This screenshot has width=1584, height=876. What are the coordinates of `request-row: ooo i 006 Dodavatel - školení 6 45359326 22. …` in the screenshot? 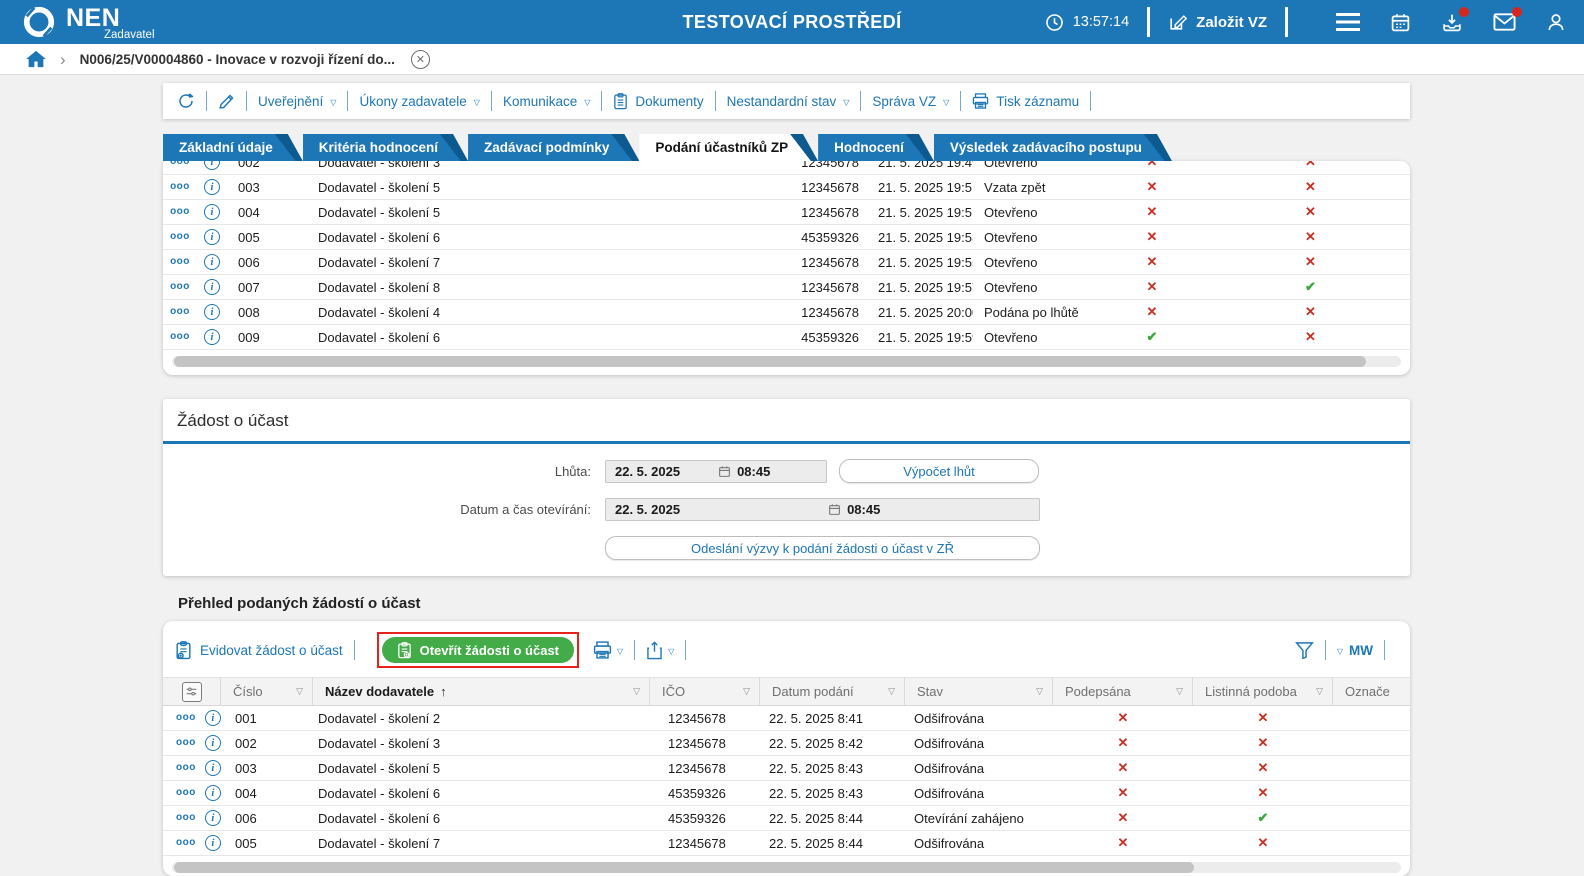 It's located at (786, 818).